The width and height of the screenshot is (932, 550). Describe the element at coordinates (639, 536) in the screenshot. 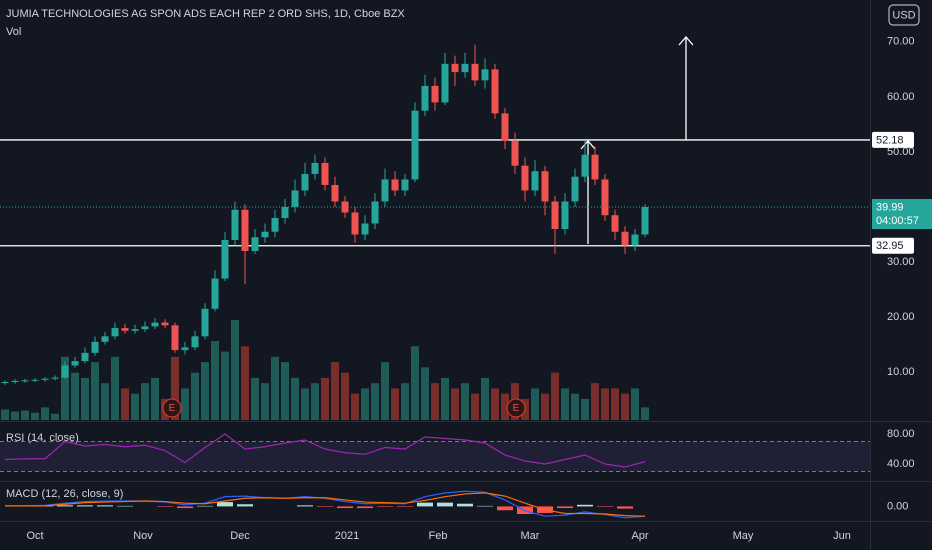

I see `x-tick-label: Apr` at that location.